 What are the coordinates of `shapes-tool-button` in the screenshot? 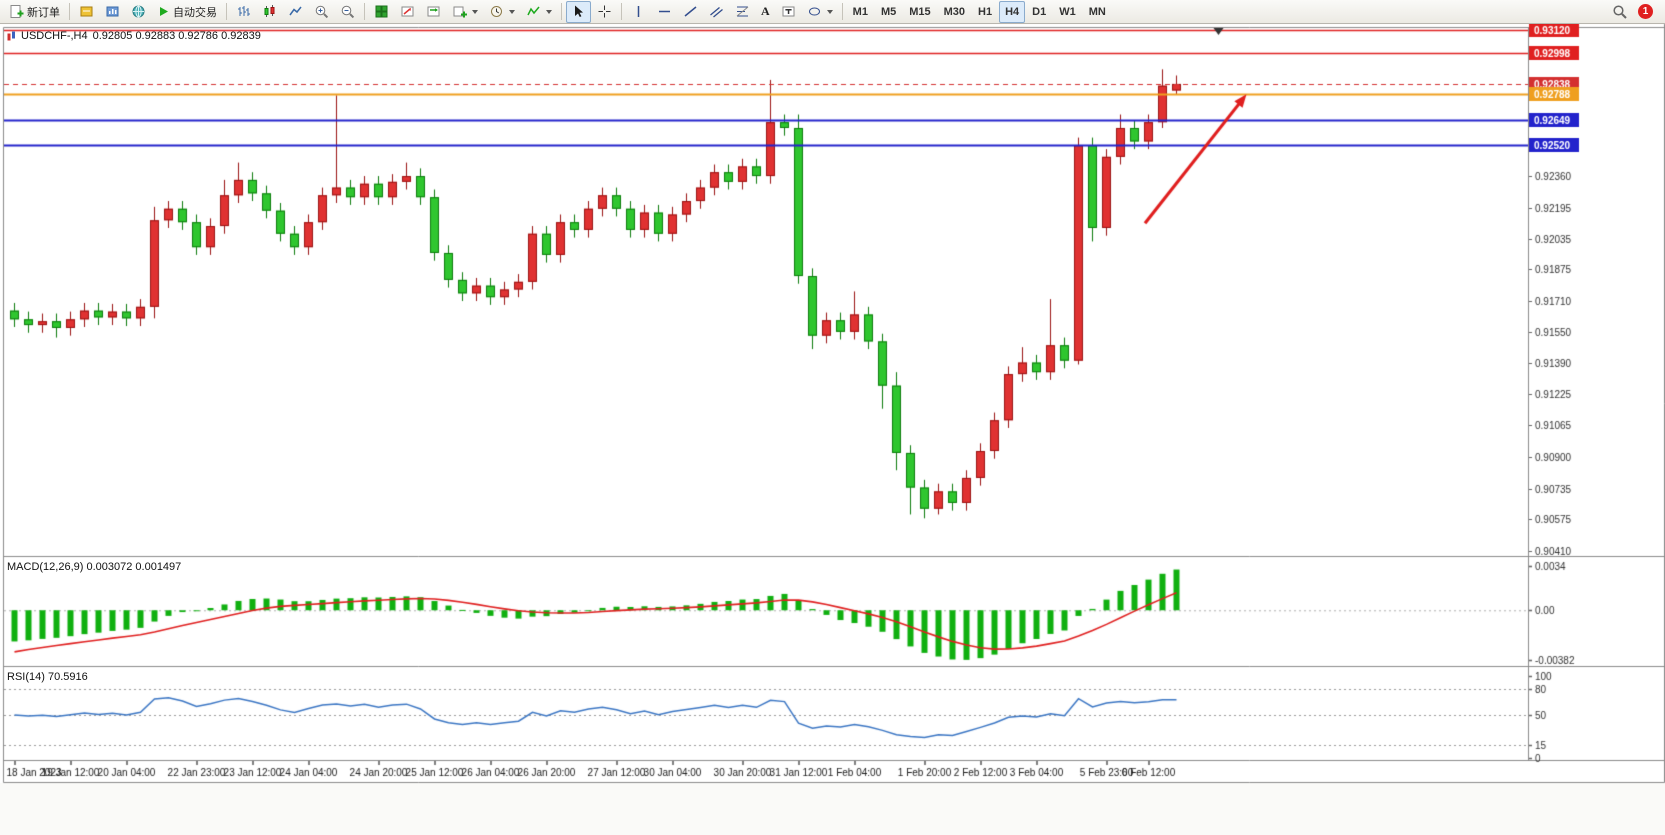 It's located at (820, 12).